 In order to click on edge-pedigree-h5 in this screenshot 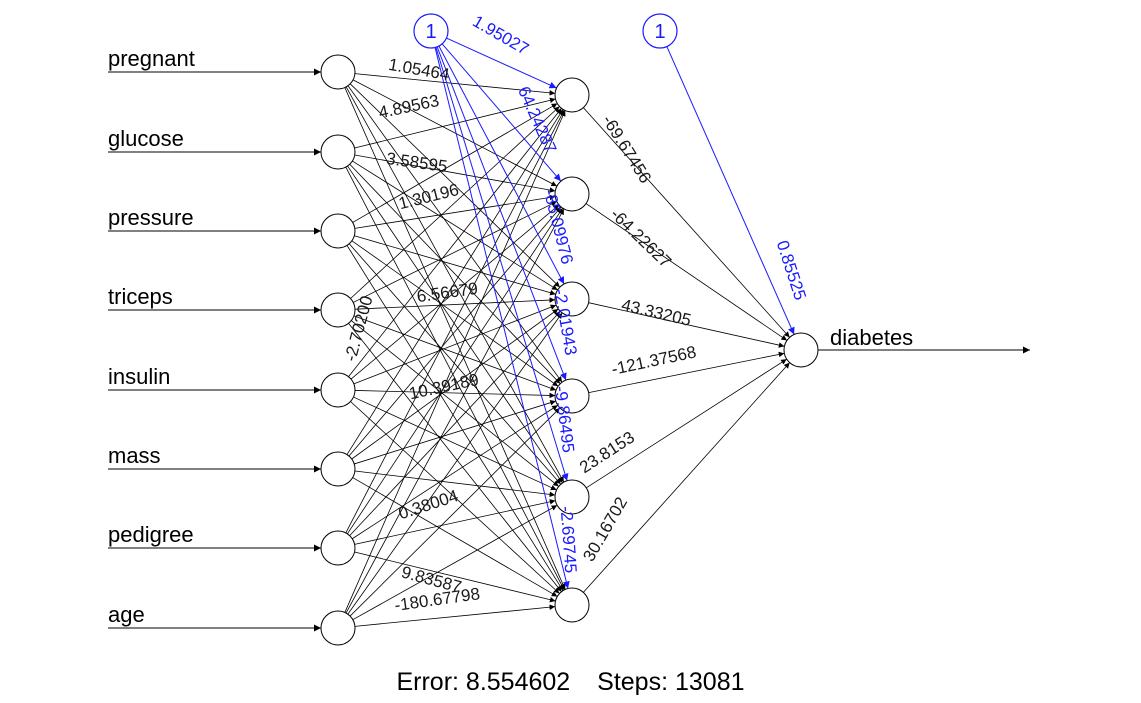, I will do `click(455, 522)`.